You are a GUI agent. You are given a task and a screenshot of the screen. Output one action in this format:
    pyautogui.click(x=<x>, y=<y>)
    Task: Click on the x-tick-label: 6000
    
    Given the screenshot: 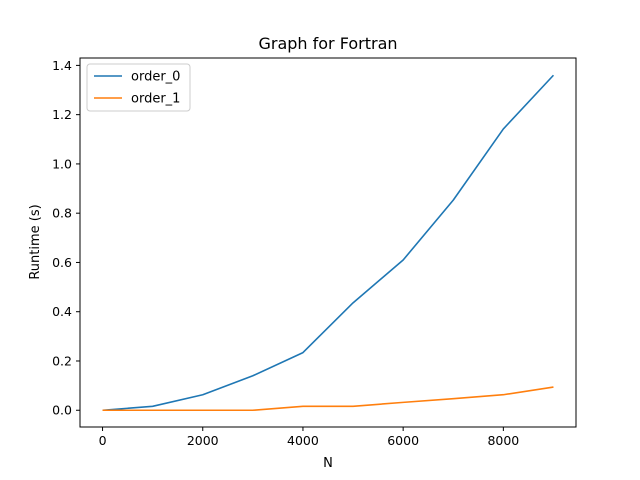 What is the action you would take?
    pyautogui.click(x=403, y=440)
    